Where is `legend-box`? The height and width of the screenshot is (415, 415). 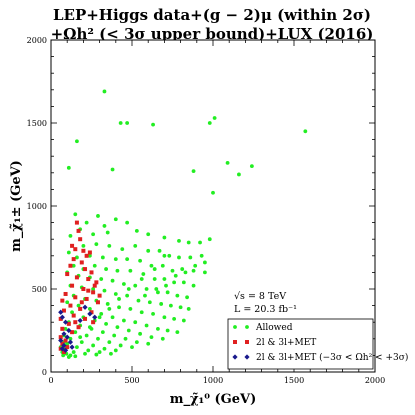 legend-box is located at coordinates (300, 344).